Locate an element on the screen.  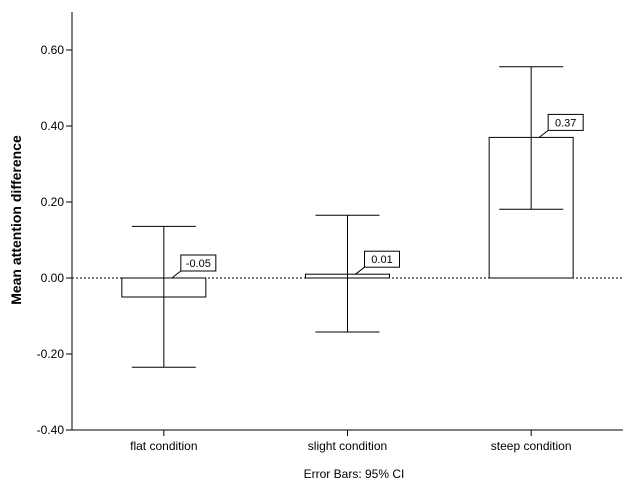
y-tick-label: -0.20 is located at coordinates (51, 354).